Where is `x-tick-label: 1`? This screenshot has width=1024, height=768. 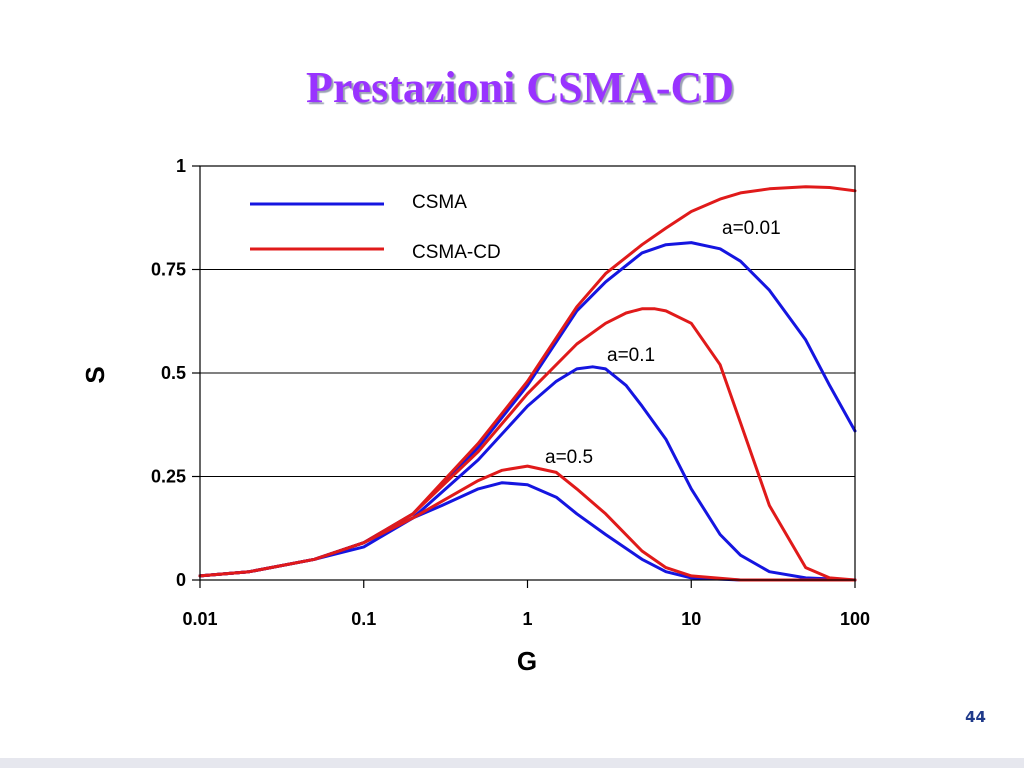 x-tick-label: 1 is located at coordinates (527, 619).